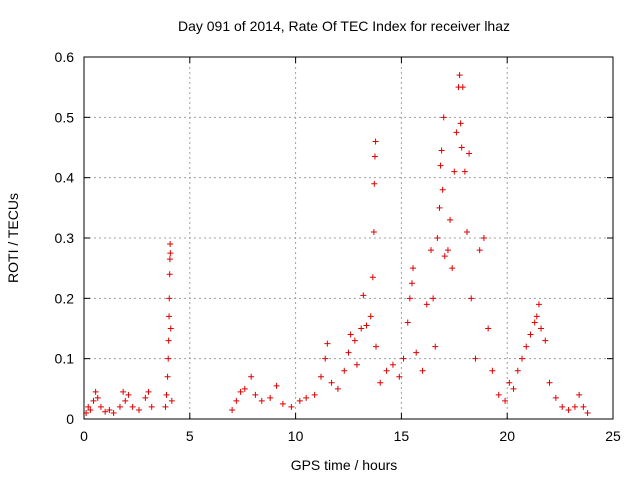  I want to click on x-tick-label: 5, so click(190, 436).